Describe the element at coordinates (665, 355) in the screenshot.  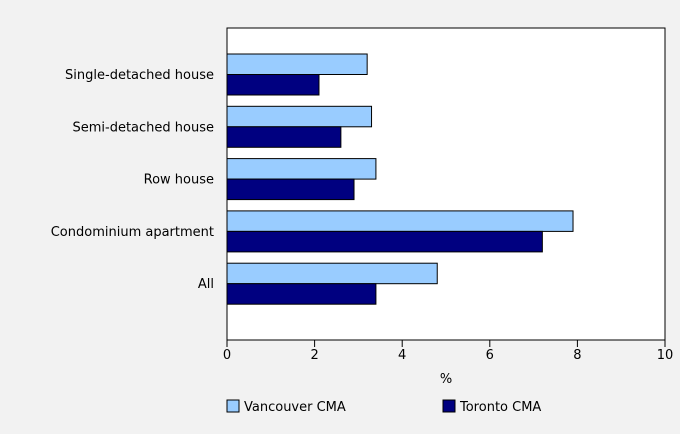
I see `x-tick-label: 10` at that location.